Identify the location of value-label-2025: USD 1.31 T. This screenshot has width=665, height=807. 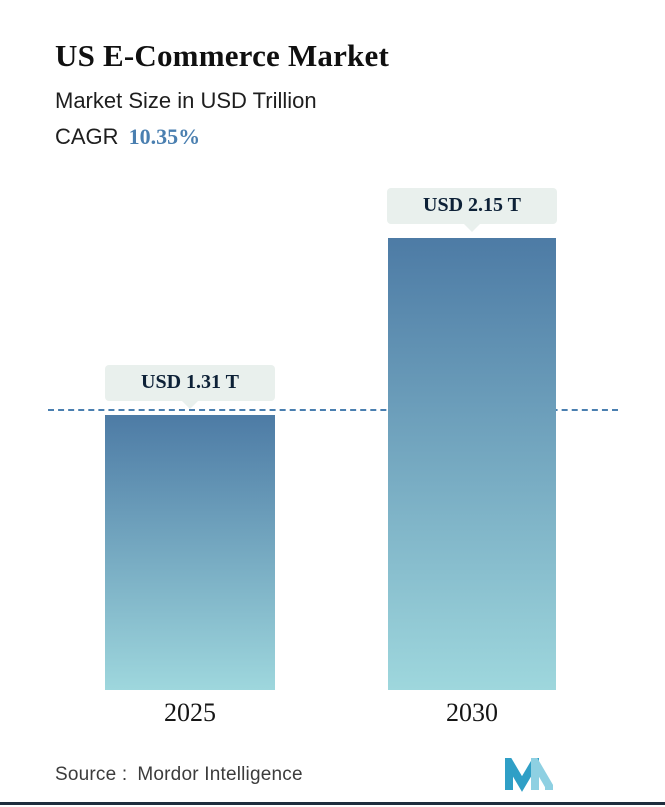
(190, 387).